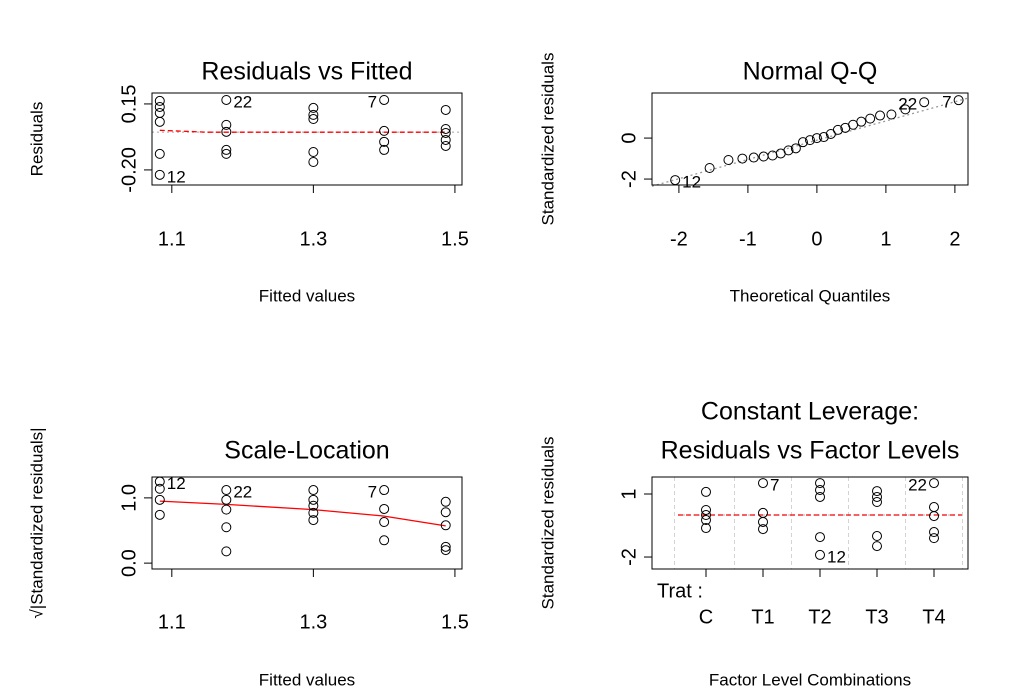  Describe the element at coordinates (129, 103) in the screenshot. I see `y-tick-label: 0.15` at that location.